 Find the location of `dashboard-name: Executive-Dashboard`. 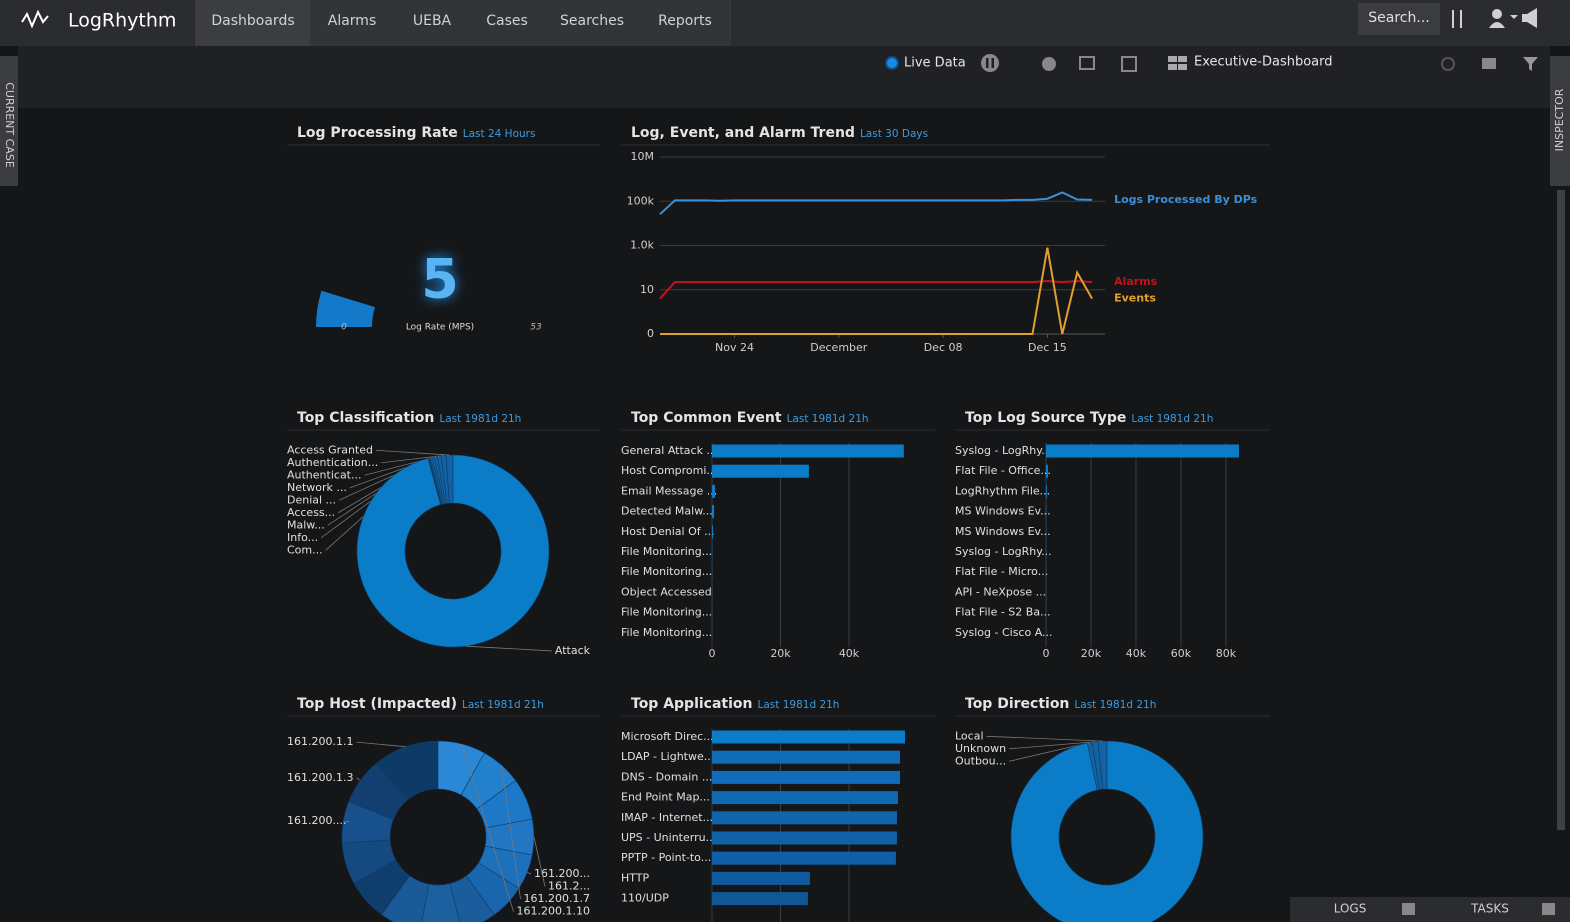

dashboard-name: Executive-Dashboard is located at coordinates (1263, 62).